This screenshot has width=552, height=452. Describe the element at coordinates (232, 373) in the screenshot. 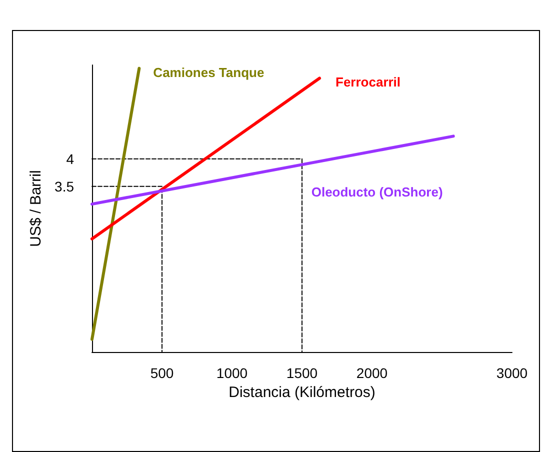

I see `x-tick-label: 1000` at that location.